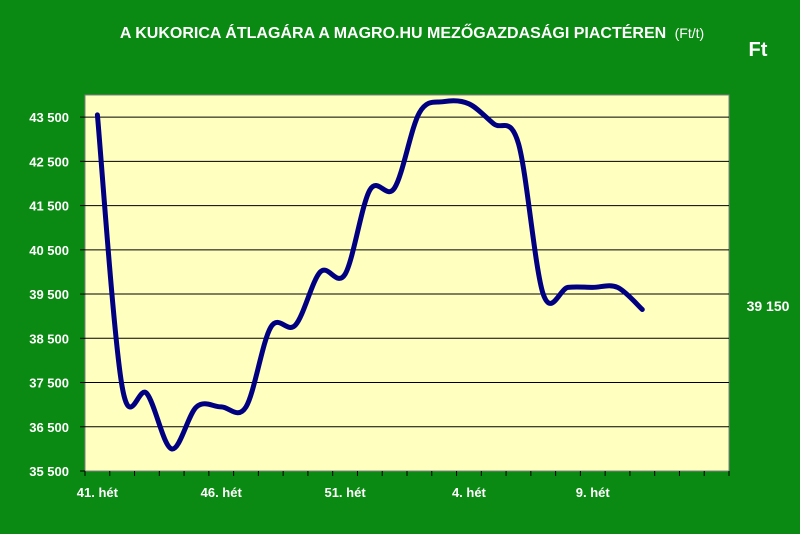  I want to click on x-tick-label: 41. hét, so click(98, 492).